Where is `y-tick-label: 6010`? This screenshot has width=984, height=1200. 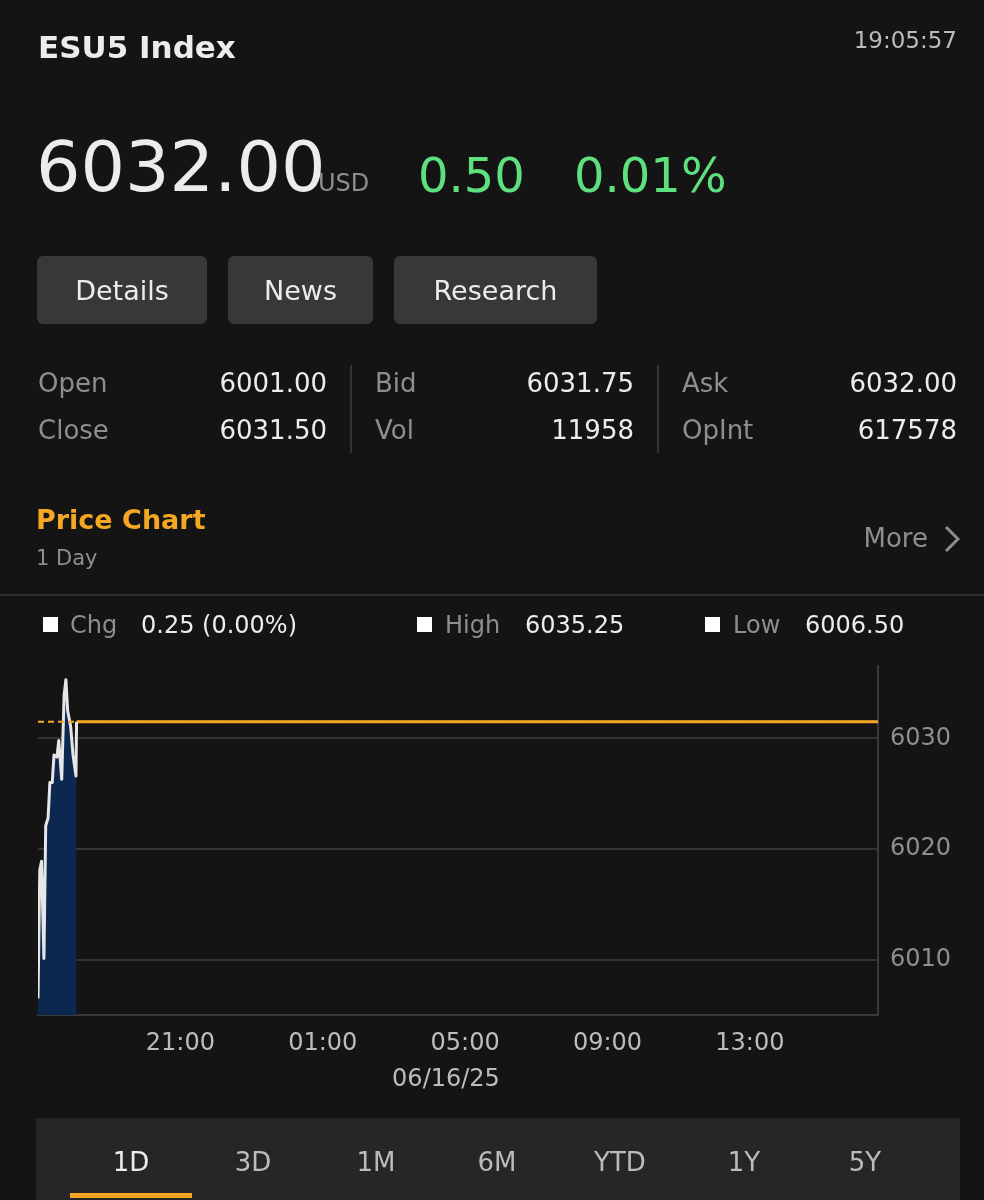 y-tick-label: 6010 is located at coordinates (921, 957).